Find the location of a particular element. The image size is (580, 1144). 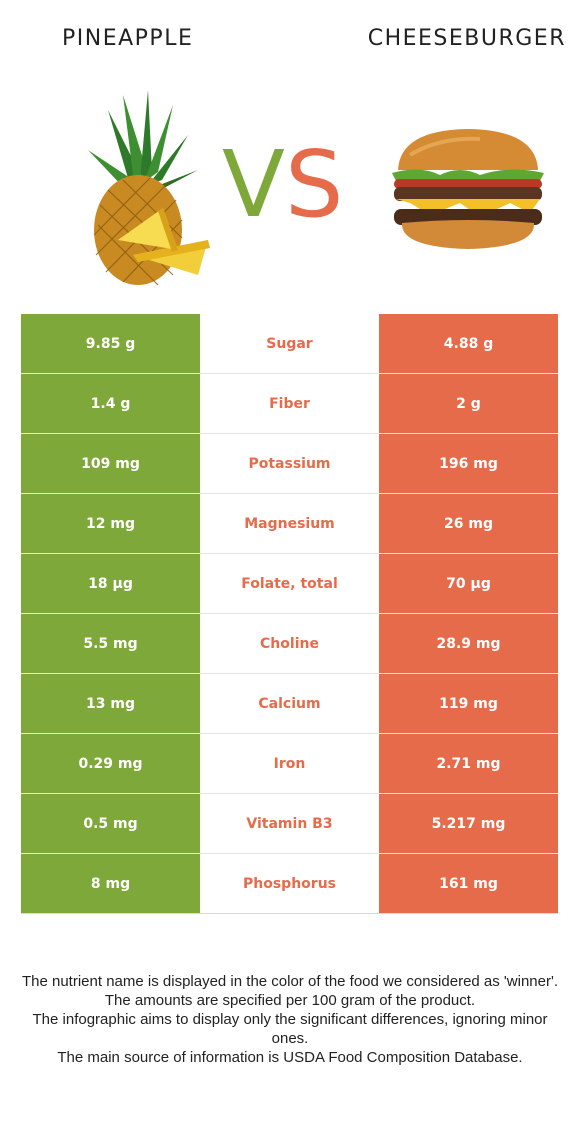

table-row: 8 mg Phosphorus 161 mg is located at coordinates (289, 884).